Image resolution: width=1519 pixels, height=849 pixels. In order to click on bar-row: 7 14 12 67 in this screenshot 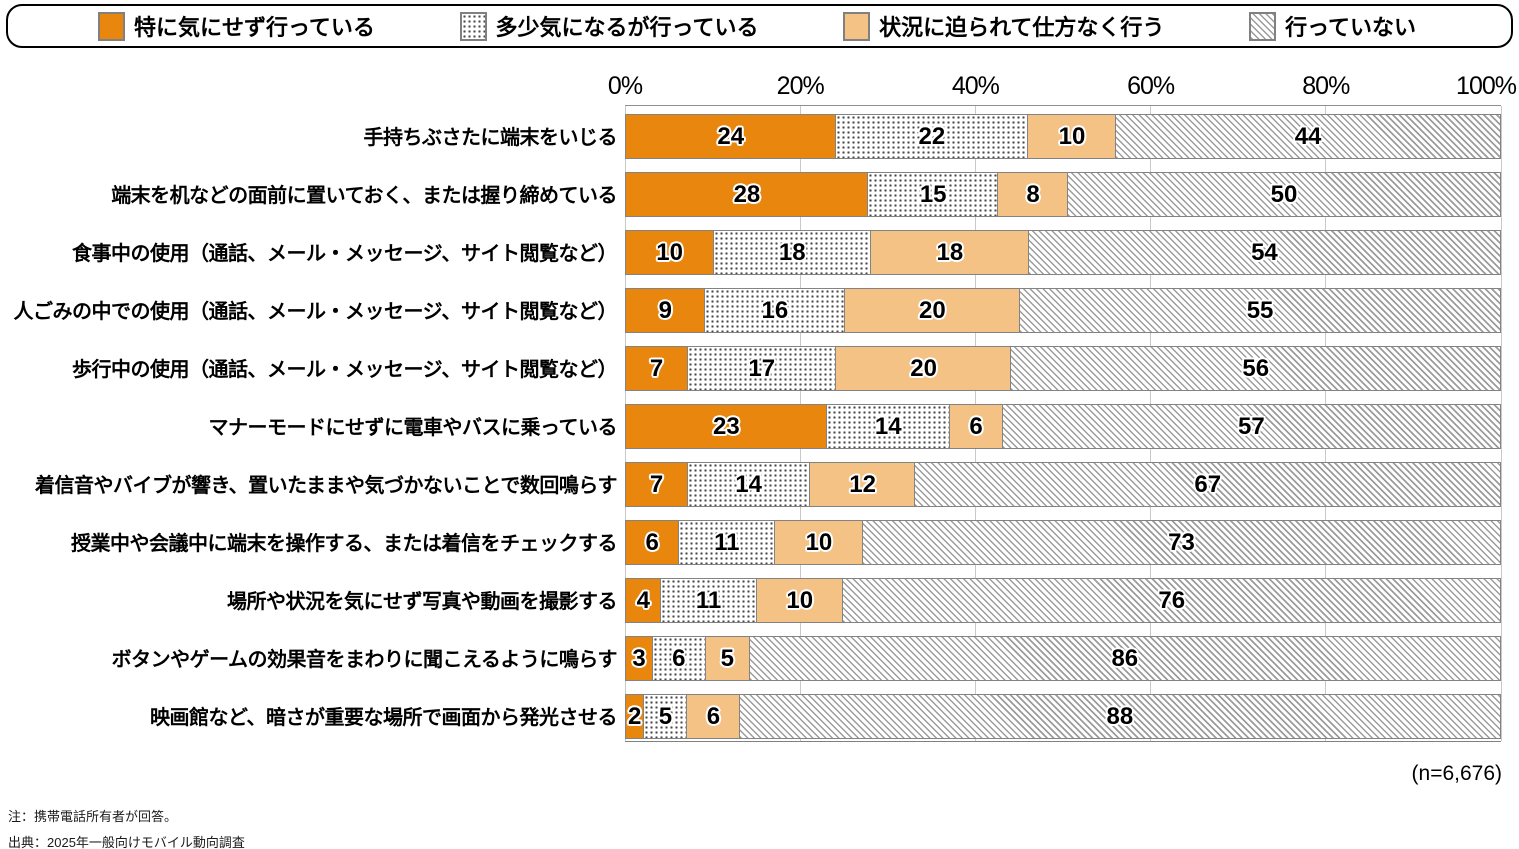, I will do `click(1063, 484)`.